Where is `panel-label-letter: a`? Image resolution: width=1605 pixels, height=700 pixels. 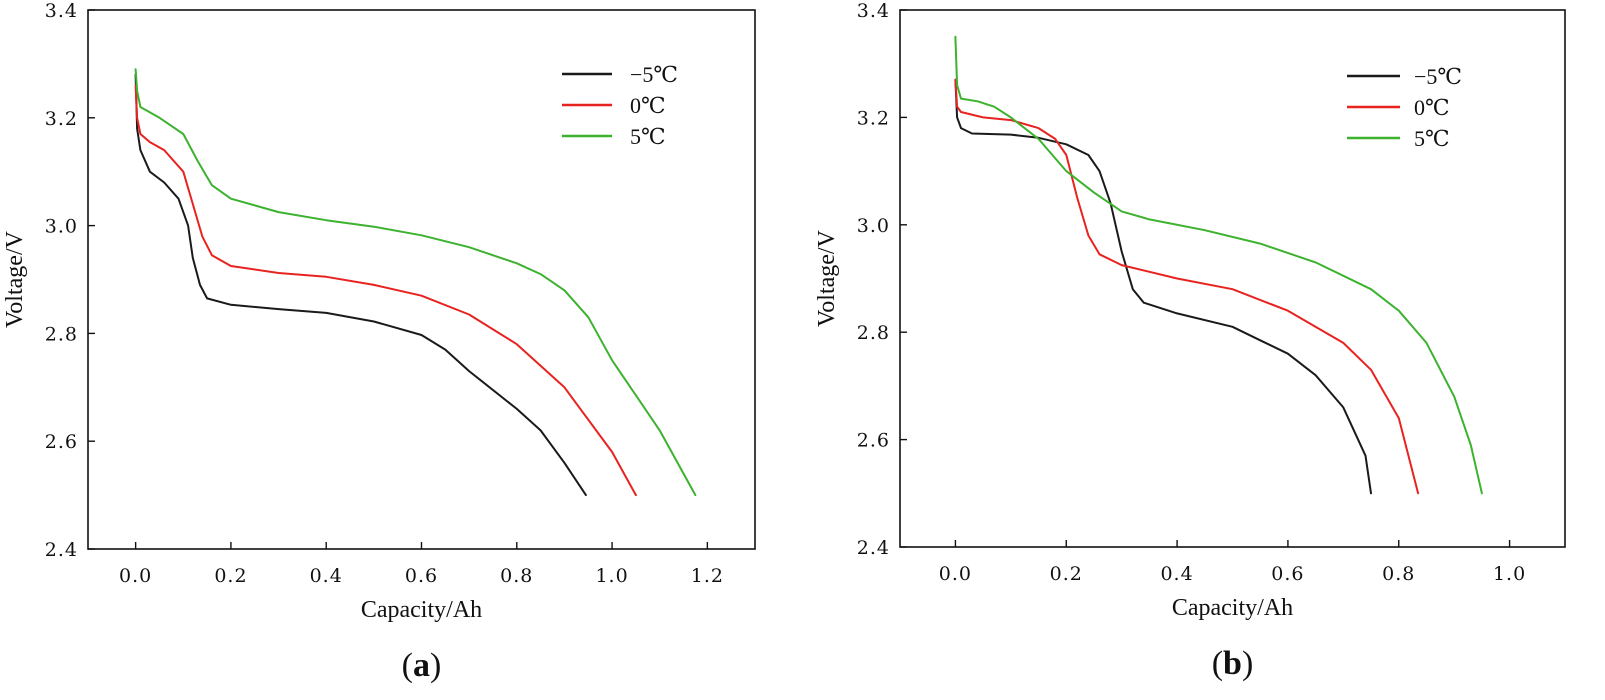 panel-label-letter: a is located at coordinates (421, 665).